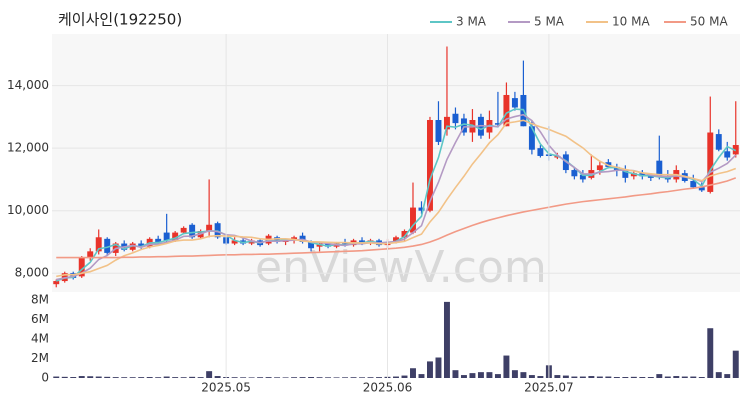  What do you see at coordinates (549, 388) in the screenshot?
I see `x-tick-label: 2025.07` at bounding box center [549, 388].